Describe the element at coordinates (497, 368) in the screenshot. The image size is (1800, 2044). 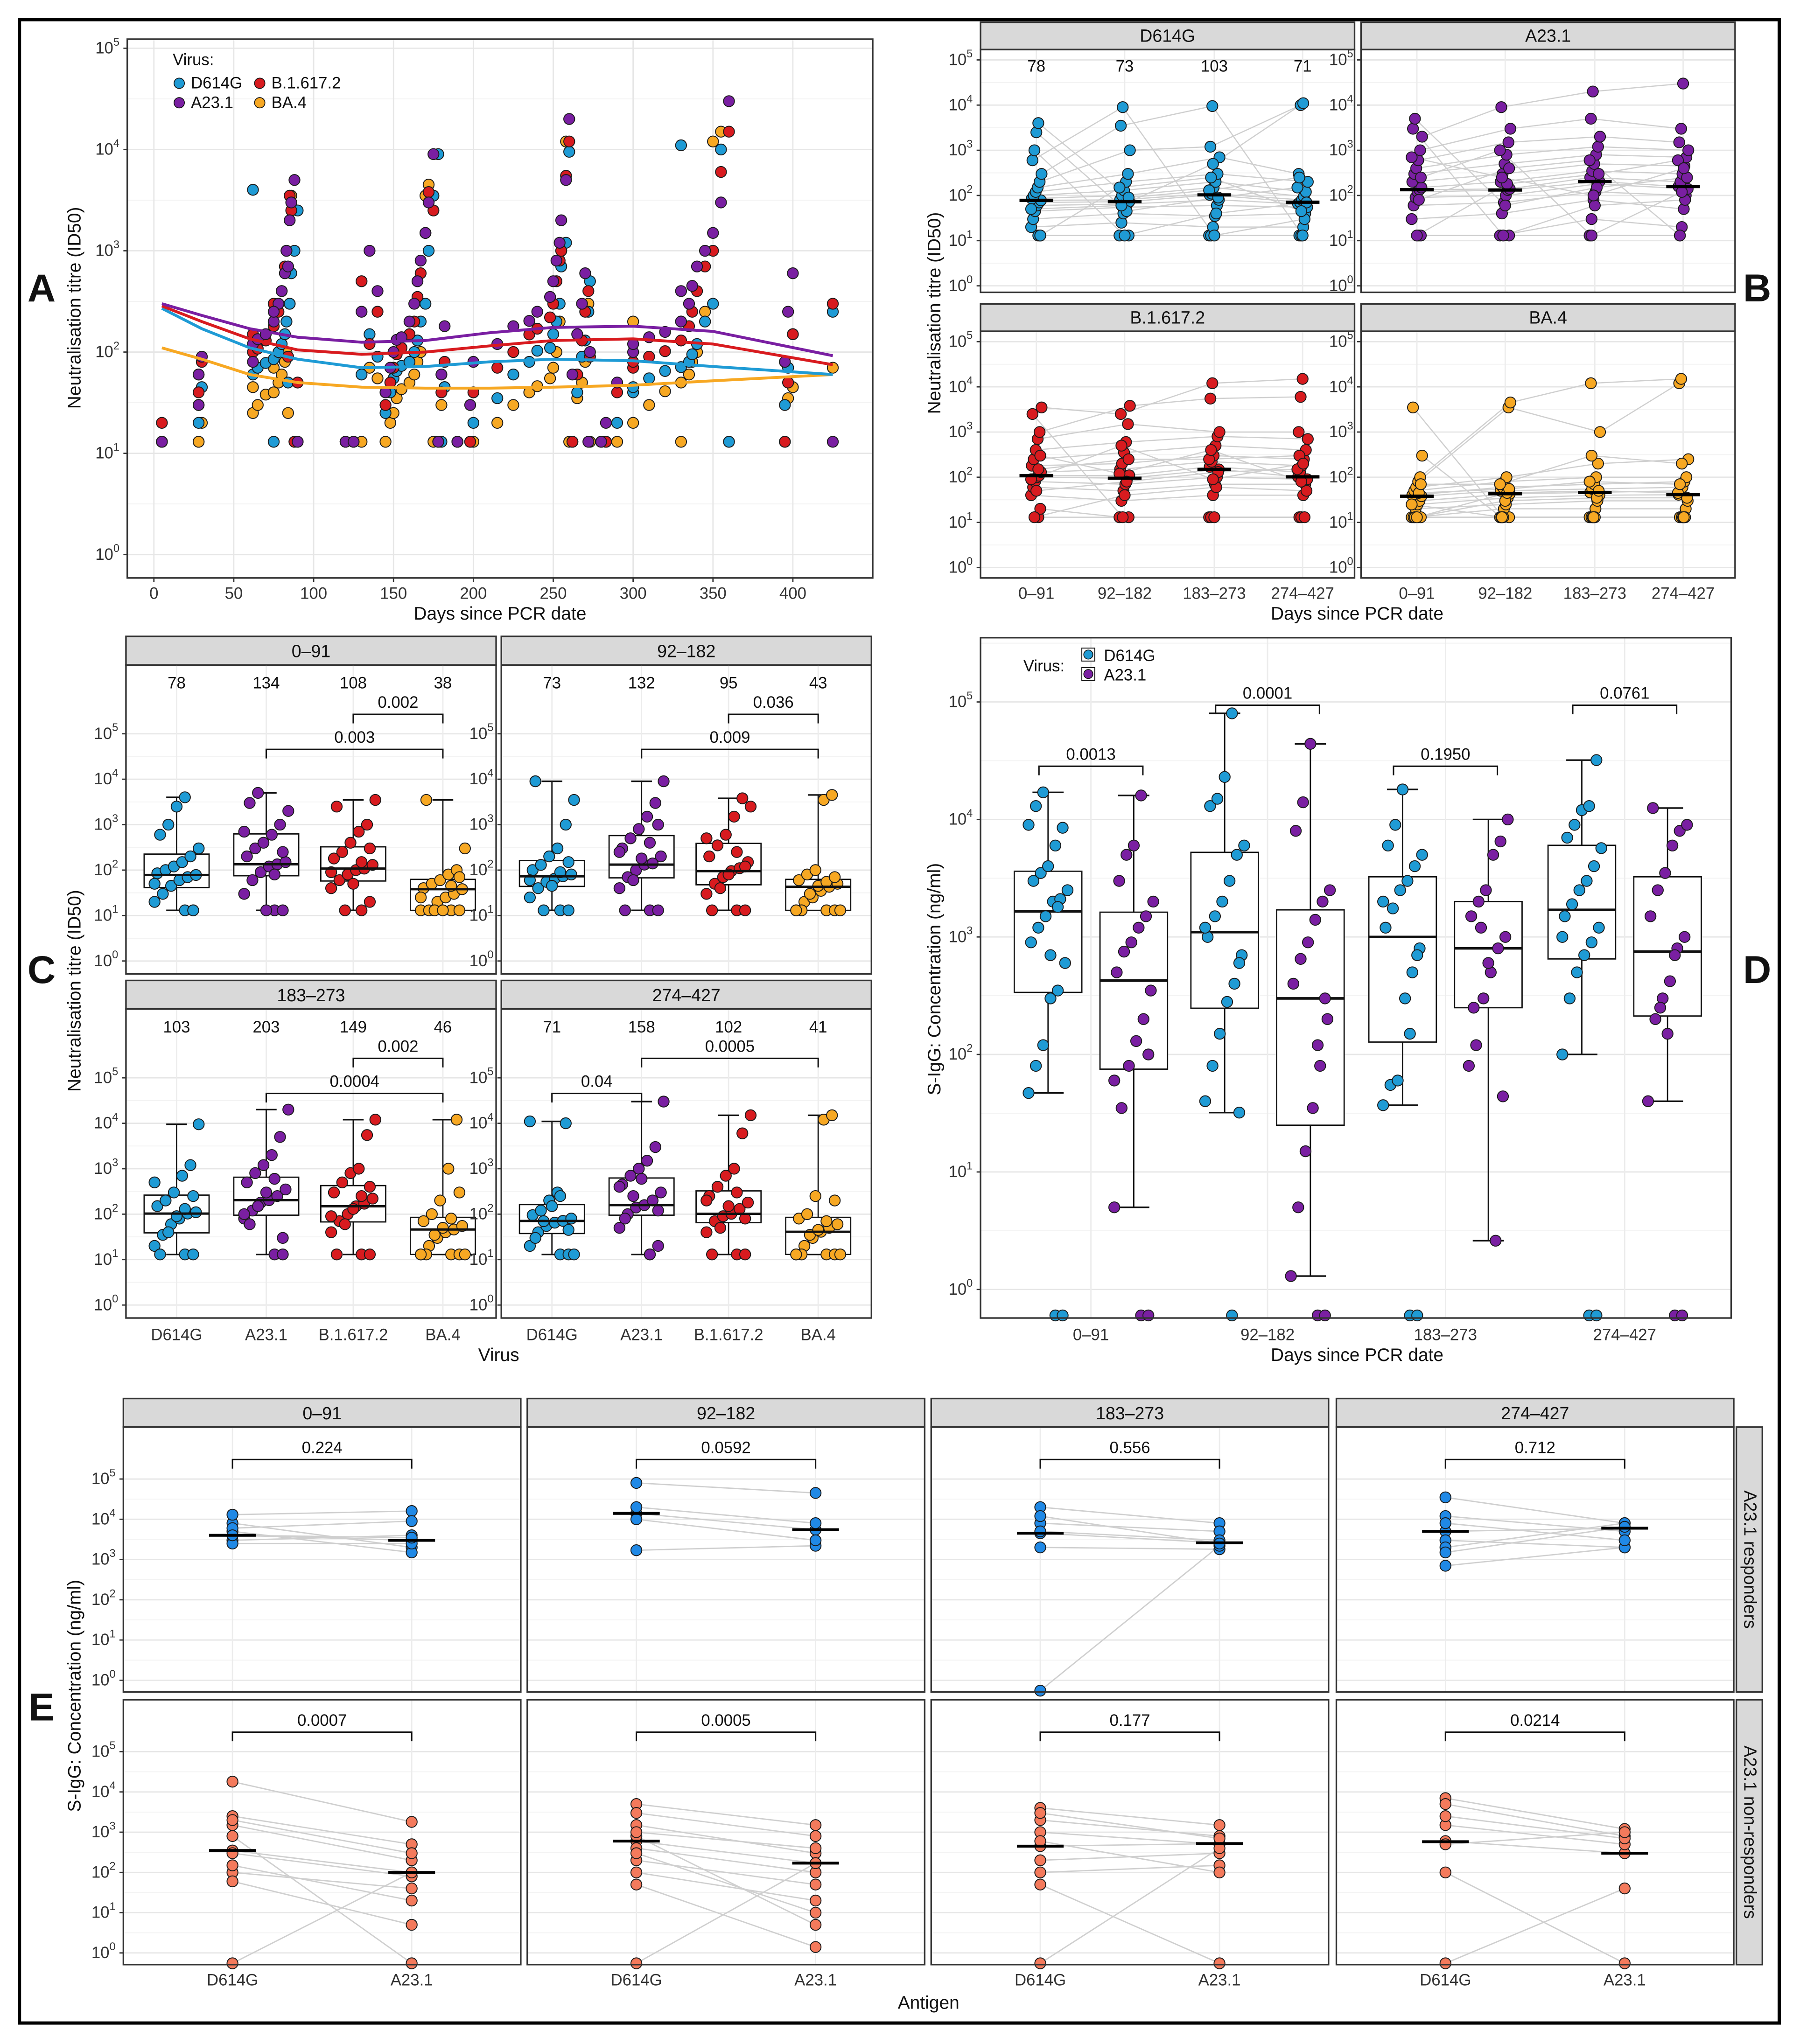
I see `smooth-line-ba4` at that location.